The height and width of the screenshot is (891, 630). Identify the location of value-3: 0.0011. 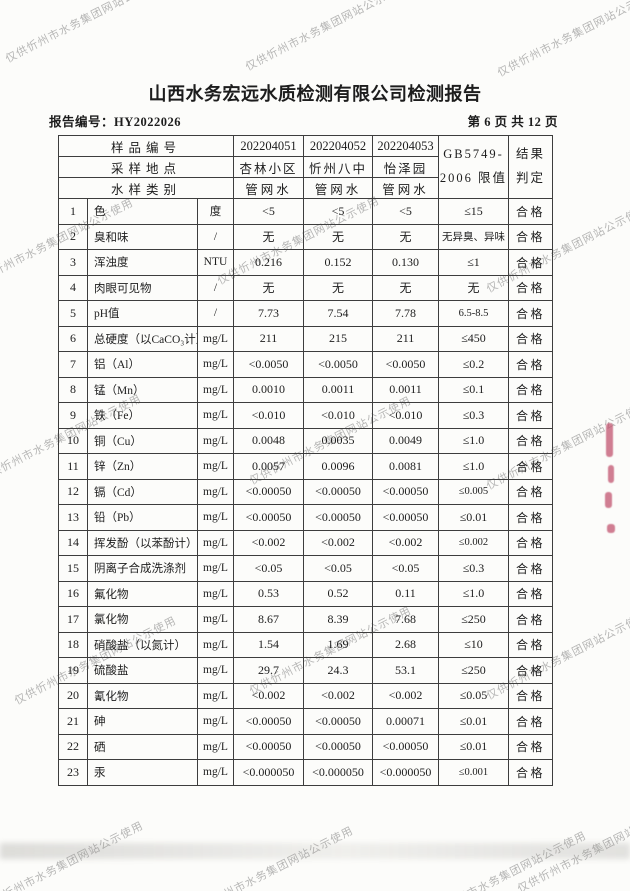
(405, 389).